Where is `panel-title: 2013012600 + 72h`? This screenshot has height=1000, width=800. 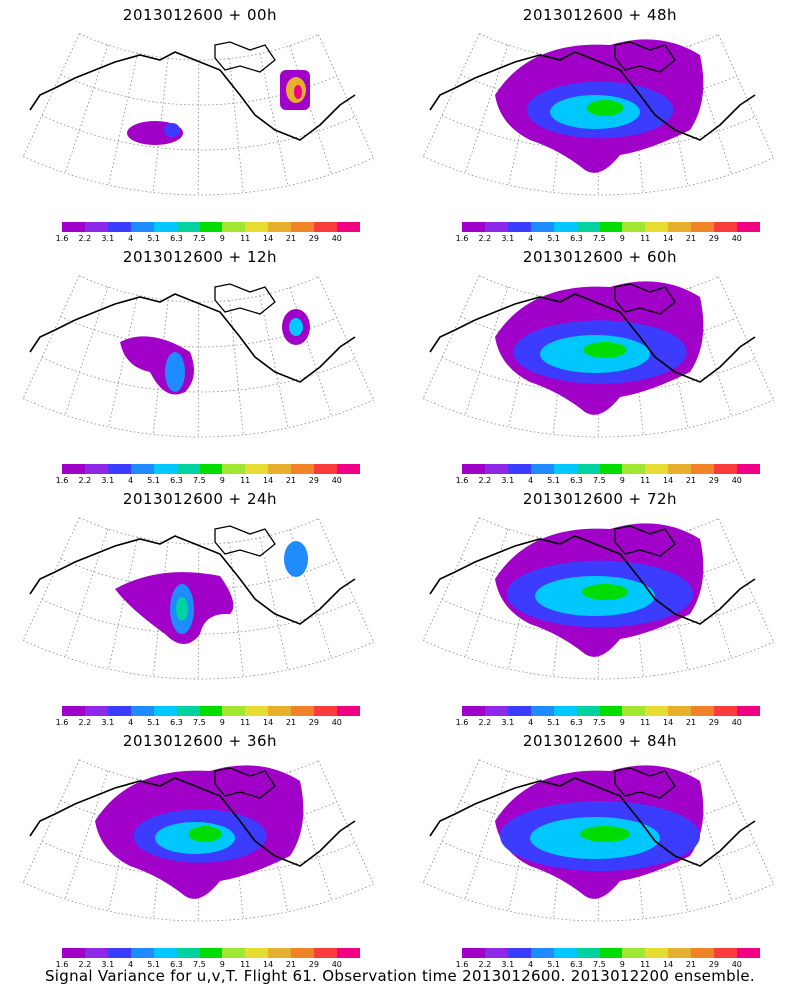 panel-title: 2013012600 + 72h is located at coordinates (600, 499).